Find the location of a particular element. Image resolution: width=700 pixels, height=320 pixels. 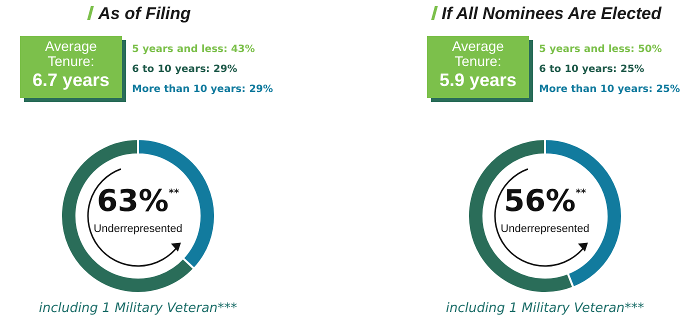

text: More than 10 years: 29% is located at coordinates (203, 89).